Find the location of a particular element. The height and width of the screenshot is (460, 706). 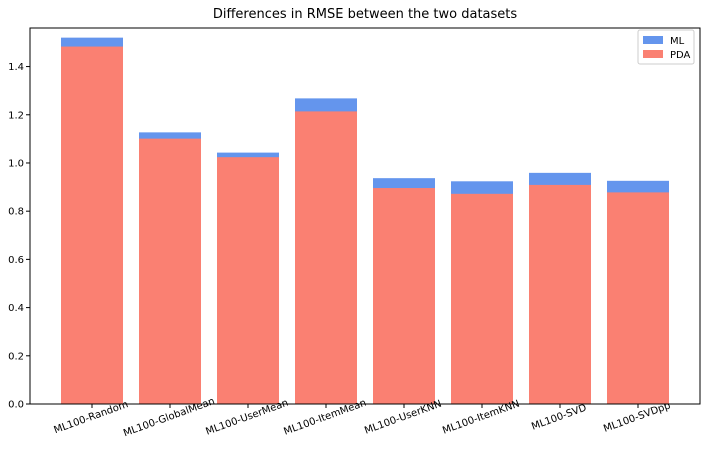

y-axis: 0.0 0.2 0.4 0.6 0.8 1.0 1.2 1.4 is located at coordinates (19, 236).